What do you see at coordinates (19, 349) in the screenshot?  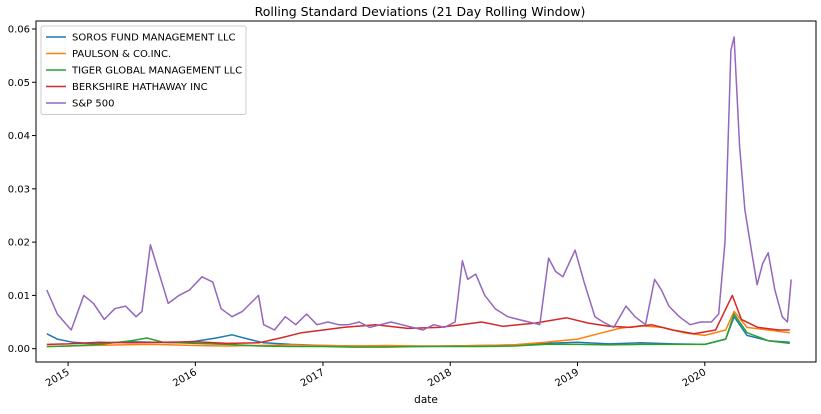 I see `y-tick-label: 0.00` at bounding box center [19, 349].